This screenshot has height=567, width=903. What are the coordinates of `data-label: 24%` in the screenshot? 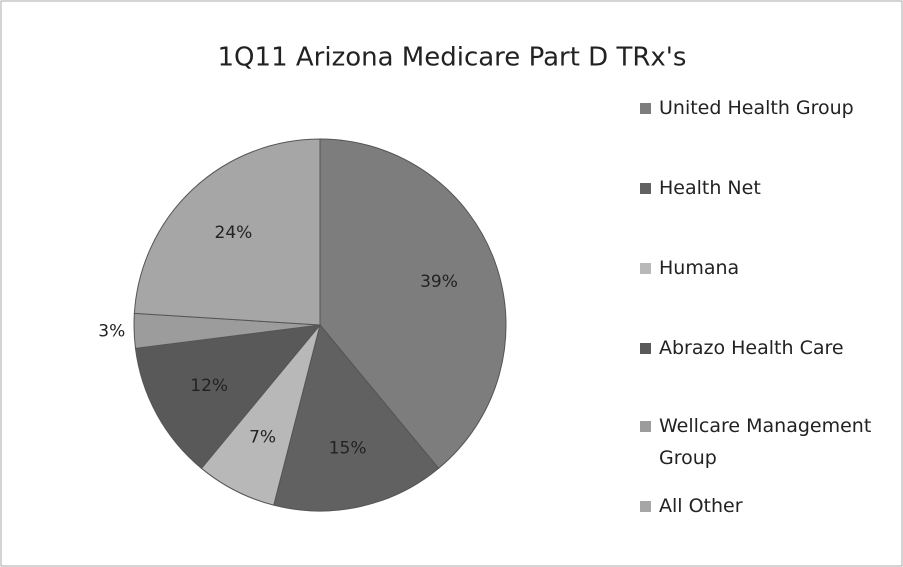 It's located at (234, 233).